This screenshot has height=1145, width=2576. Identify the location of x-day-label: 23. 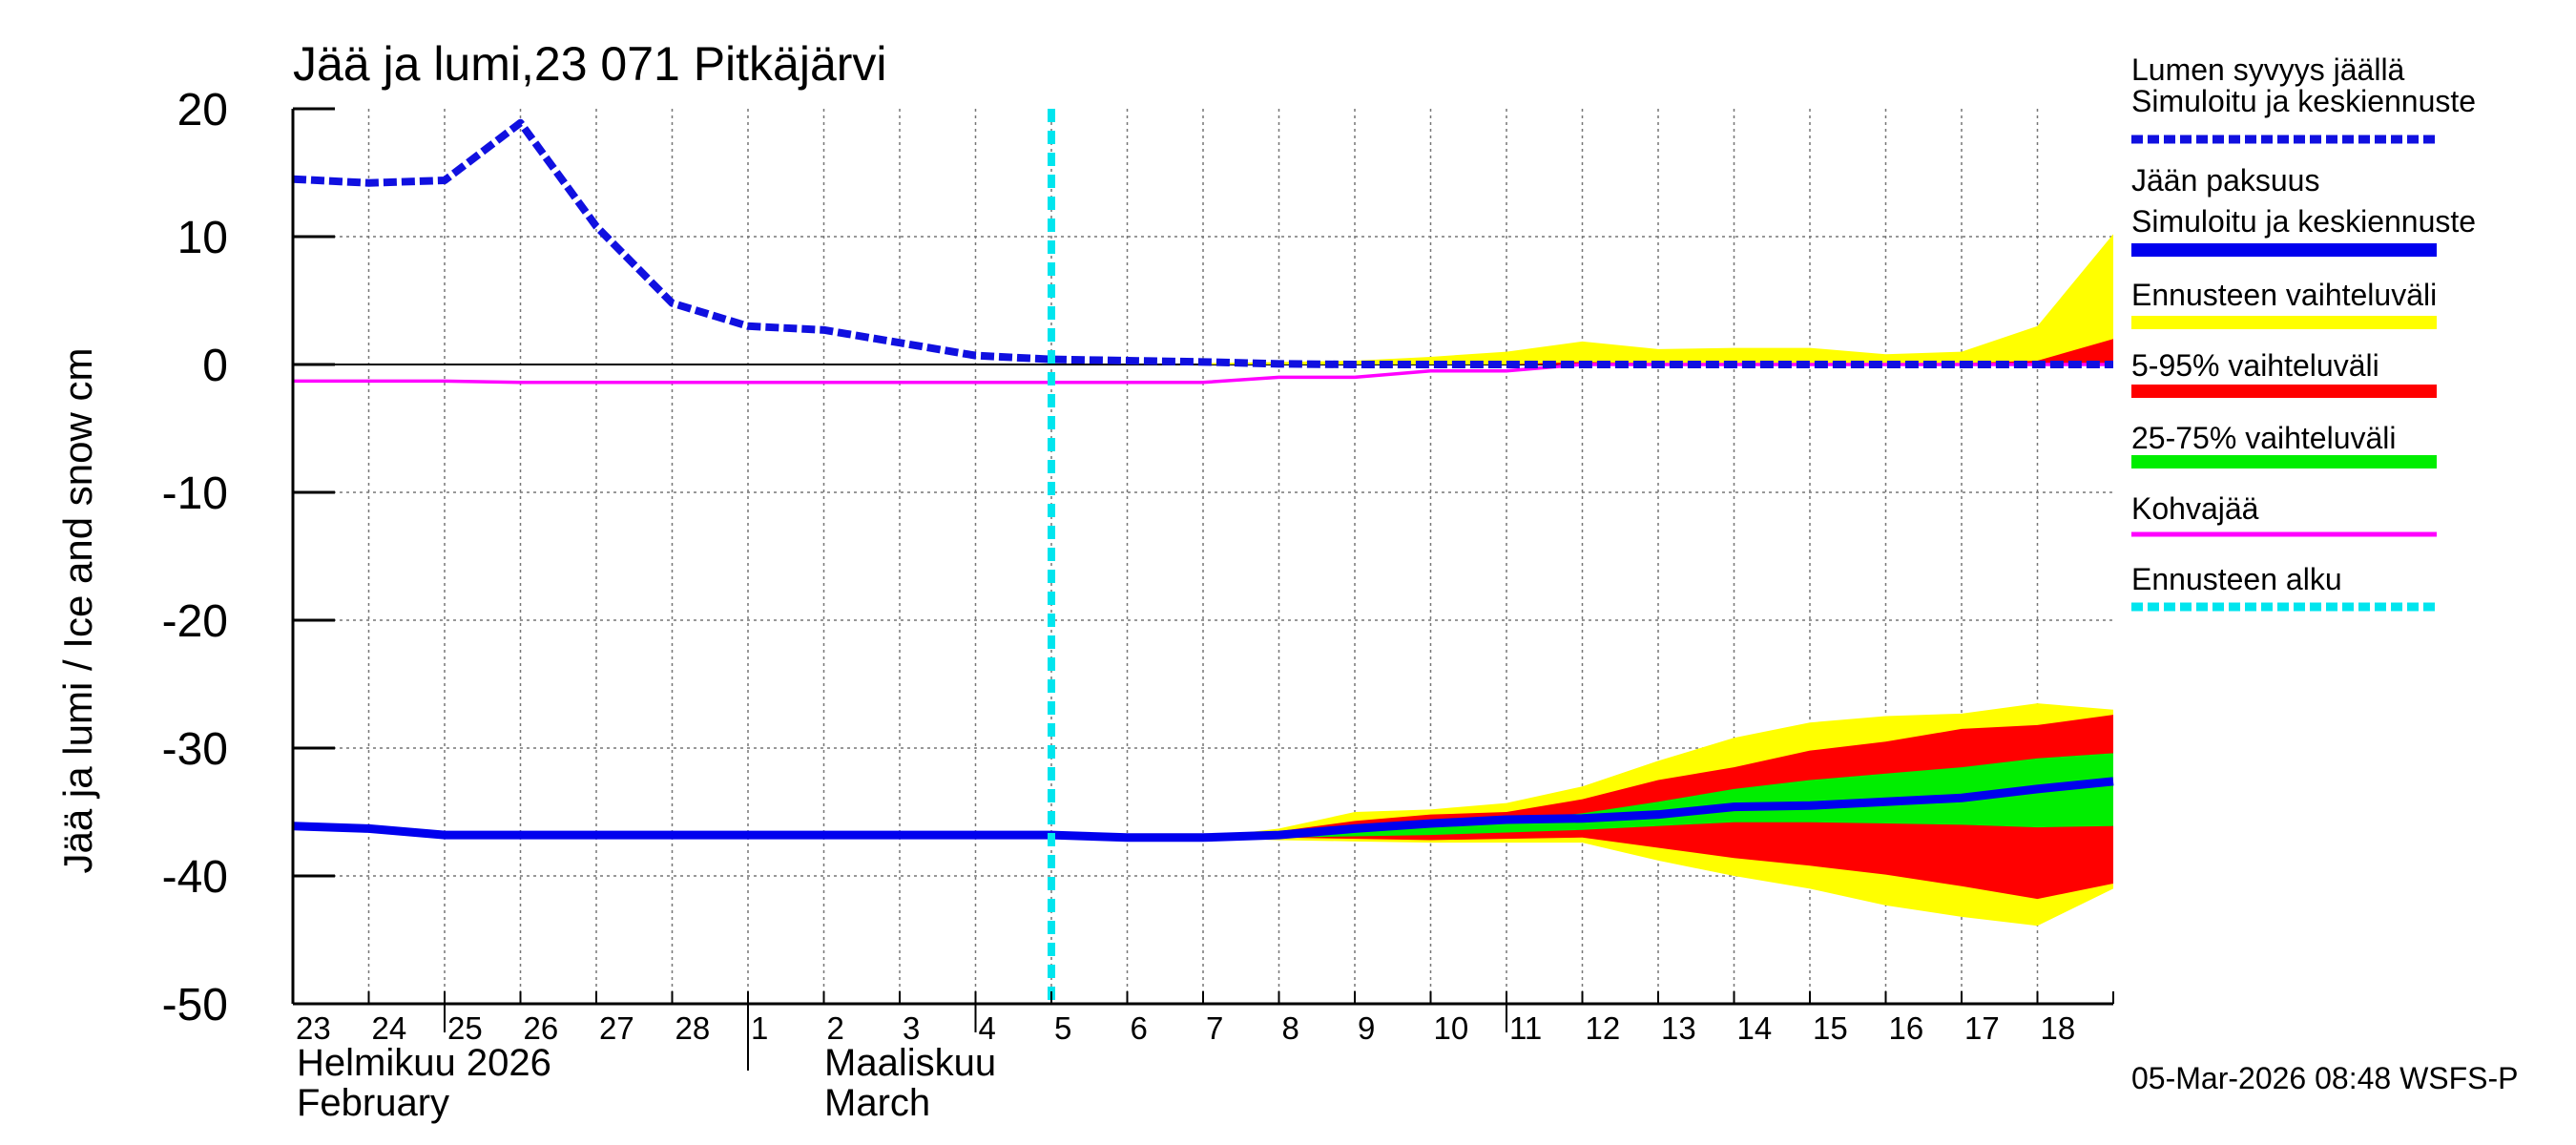
(313, 1028).